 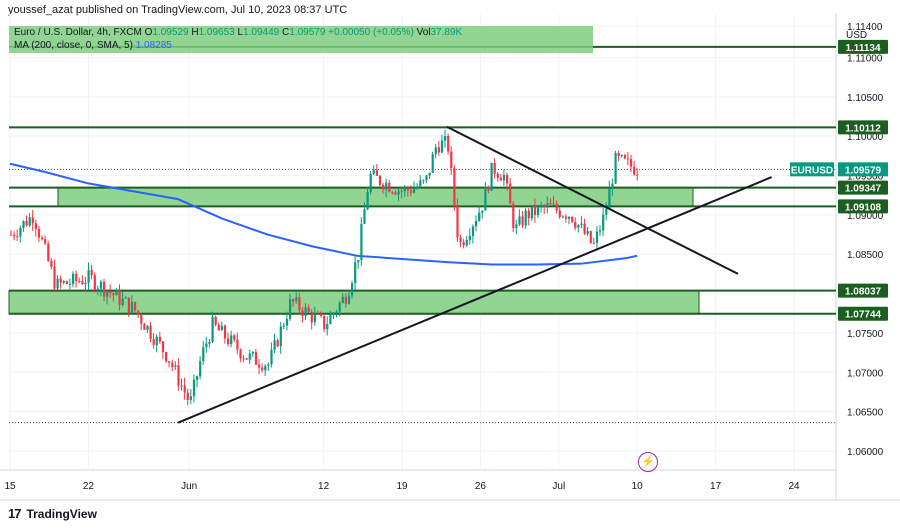 I want to click on legend-low: 1.09449, so click(x=261, y=32).